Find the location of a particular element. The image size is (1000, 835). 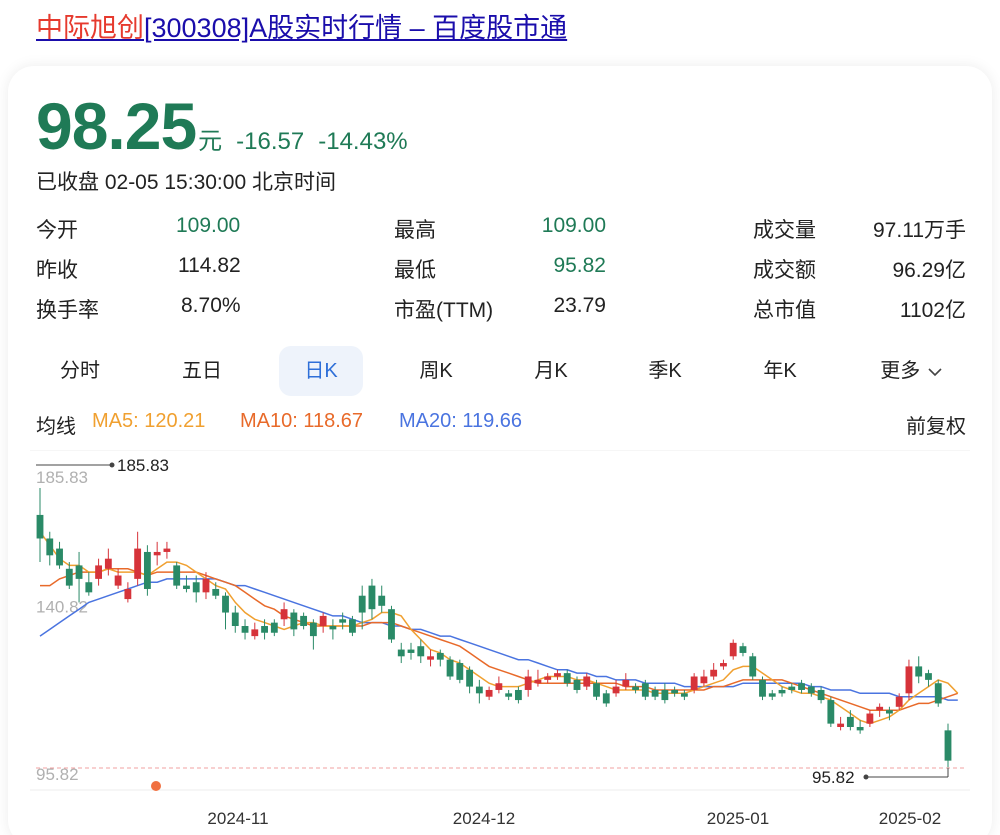

tab-monthly-k: 月K is located at coordinates (551, 371).